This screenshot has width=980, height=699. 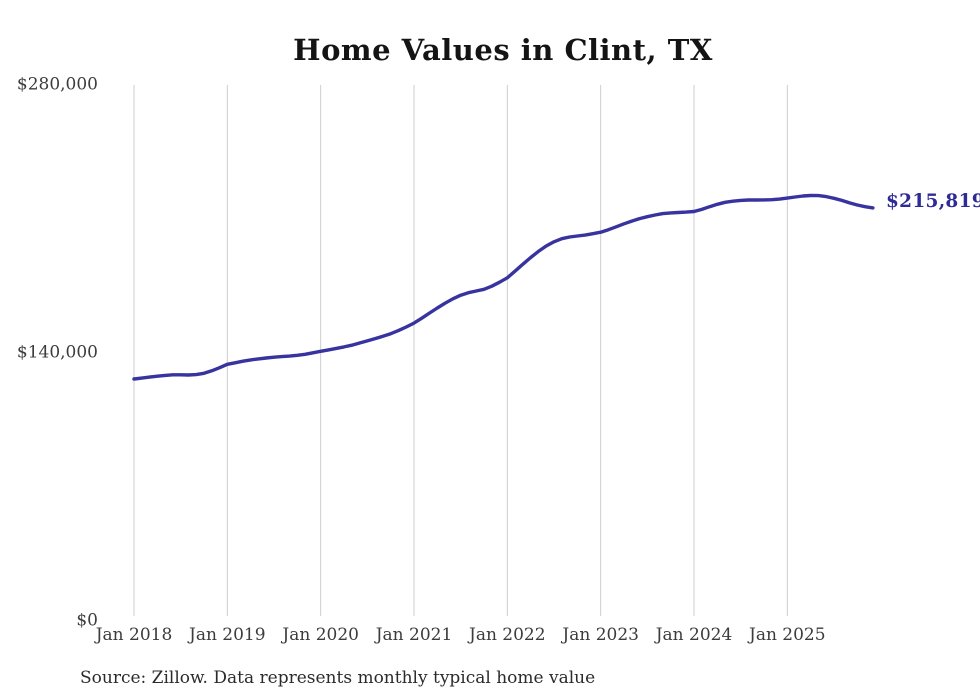 What do you see at coordinates (133, 635) in the screenshot?
I see `x-tick-label: Jan 2018` at bounding box center [133, 635].